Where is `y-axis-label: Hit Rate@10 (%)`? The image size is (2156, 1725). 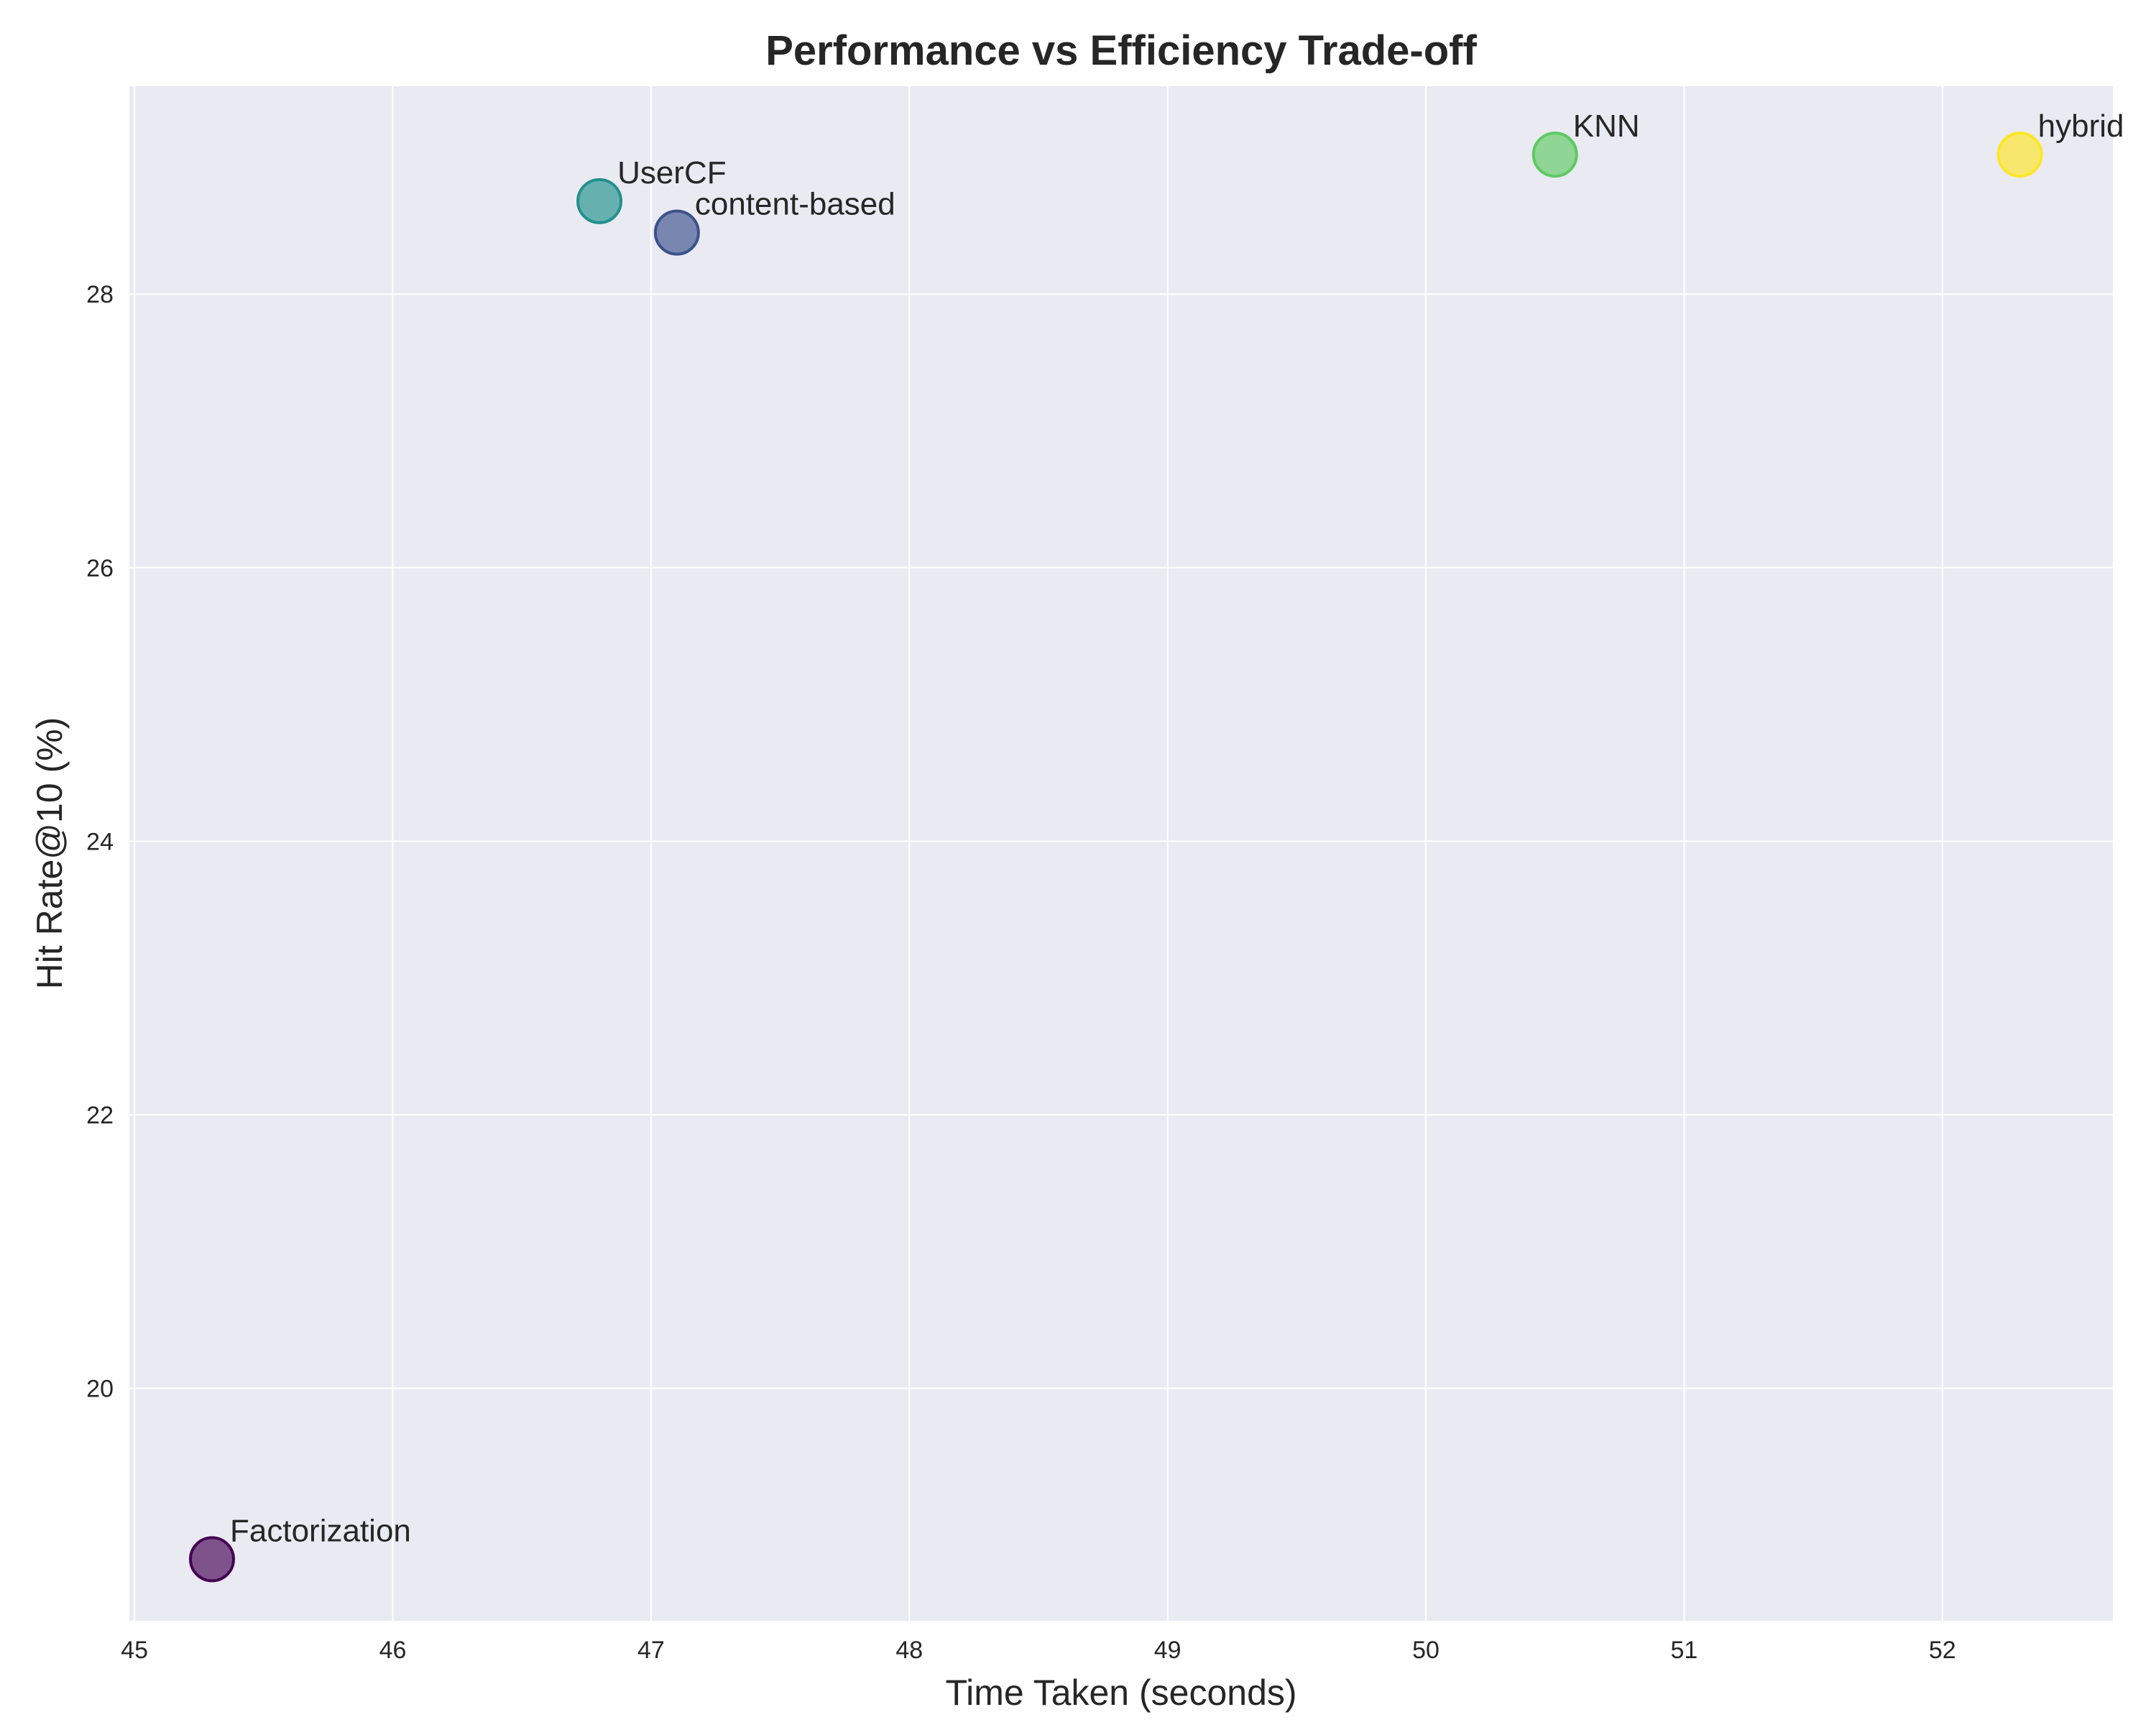 y-axis-label: Hit Rate@10 (%) is located at coordinates (49, 853).